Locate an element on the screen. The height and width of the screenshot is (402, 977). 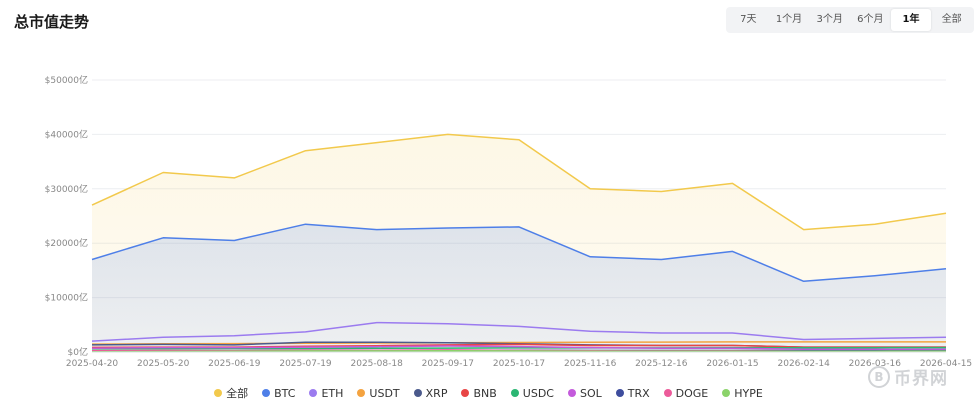
legend-item: USDT is located at coordinates (378, 393).